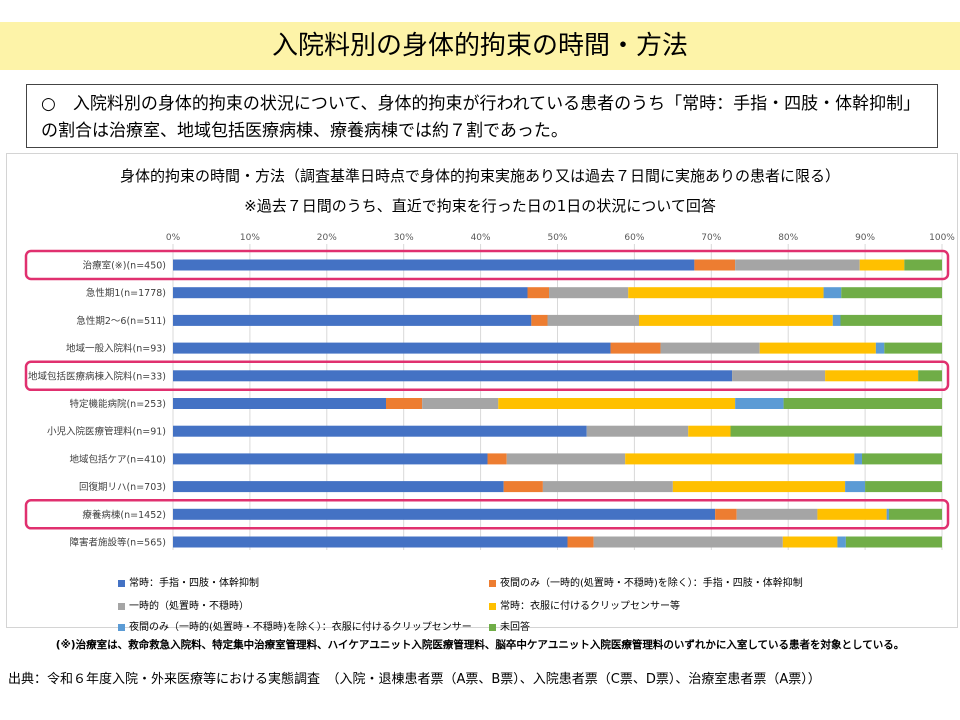 This screenshot has height=720, width=960. What do you see at coordinates (480, 206) in the screenshot?
I see `chart-subtitle: ※過去７日間のうち、直近で拘束を行った日の1日の状況について回答` at bounding box center [480, 206].